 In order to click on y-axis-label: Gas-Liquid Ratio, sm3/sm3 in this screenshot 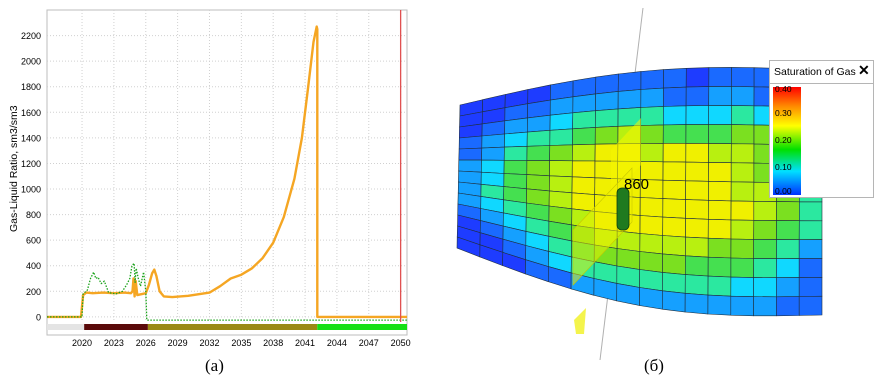, I will do `click(14, 168)`.